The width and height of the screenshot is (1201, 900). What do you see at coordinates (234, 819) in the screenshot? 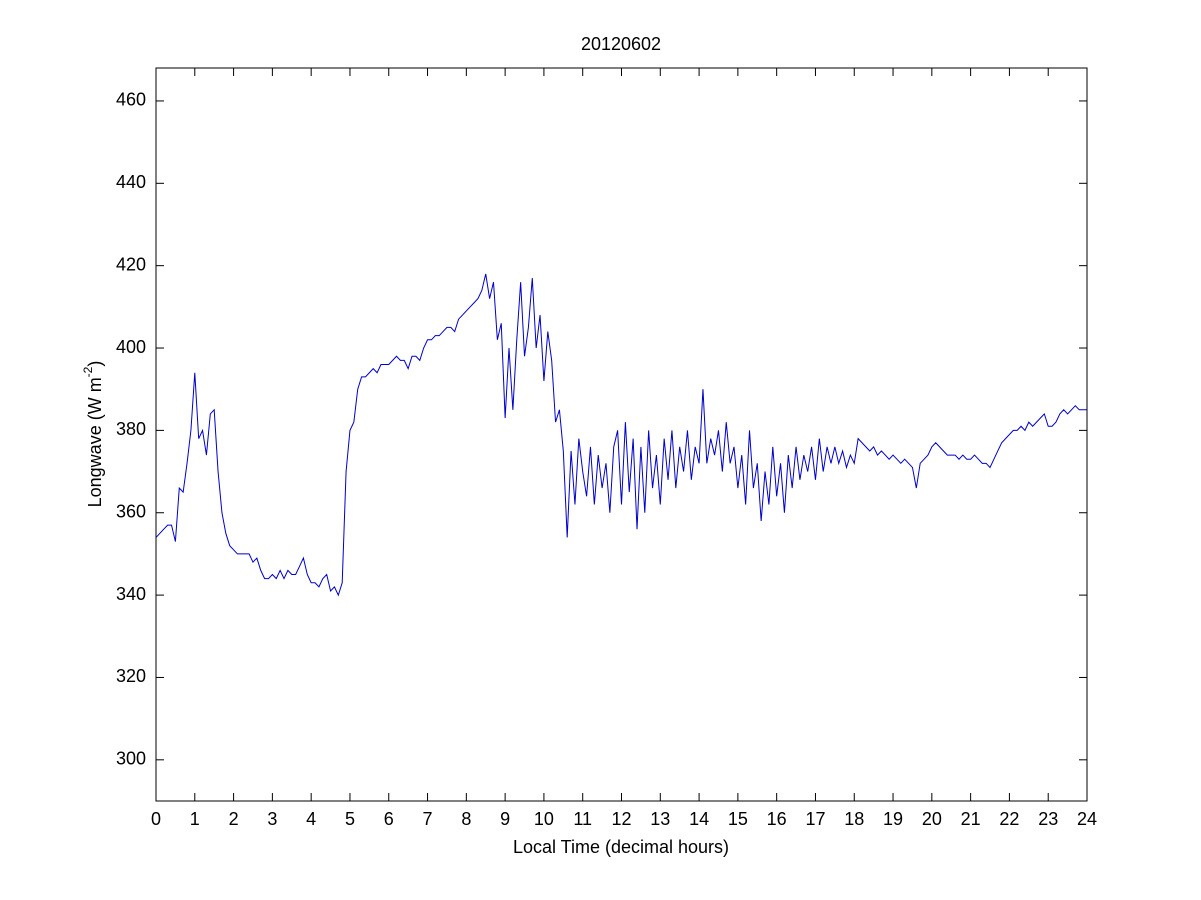
I see `x-tick-label: 2` at bounding box center [234, 819].